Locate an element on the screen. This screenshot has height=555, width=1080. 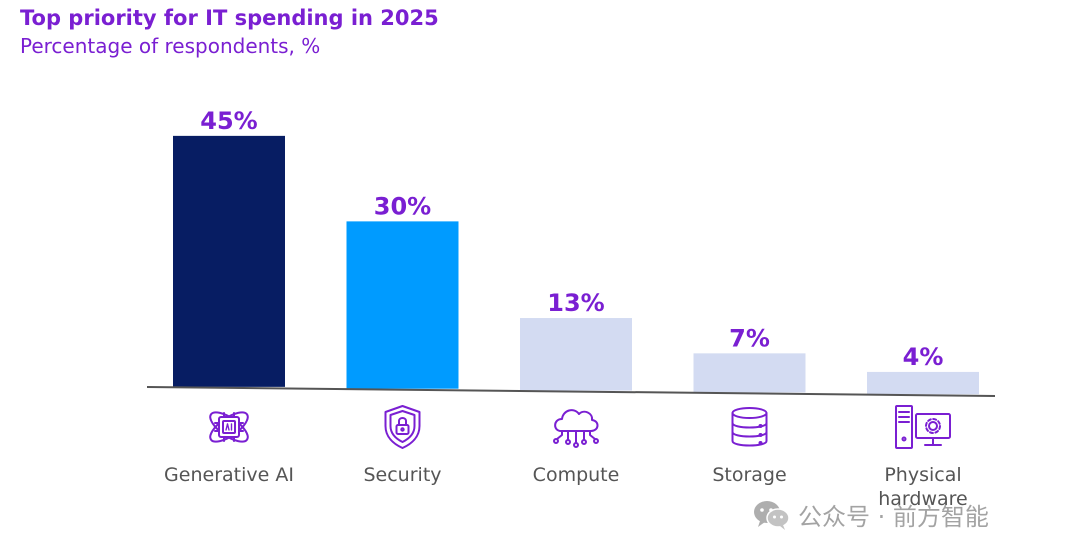
shield-lock-icon is located at coordinates (402, 427).